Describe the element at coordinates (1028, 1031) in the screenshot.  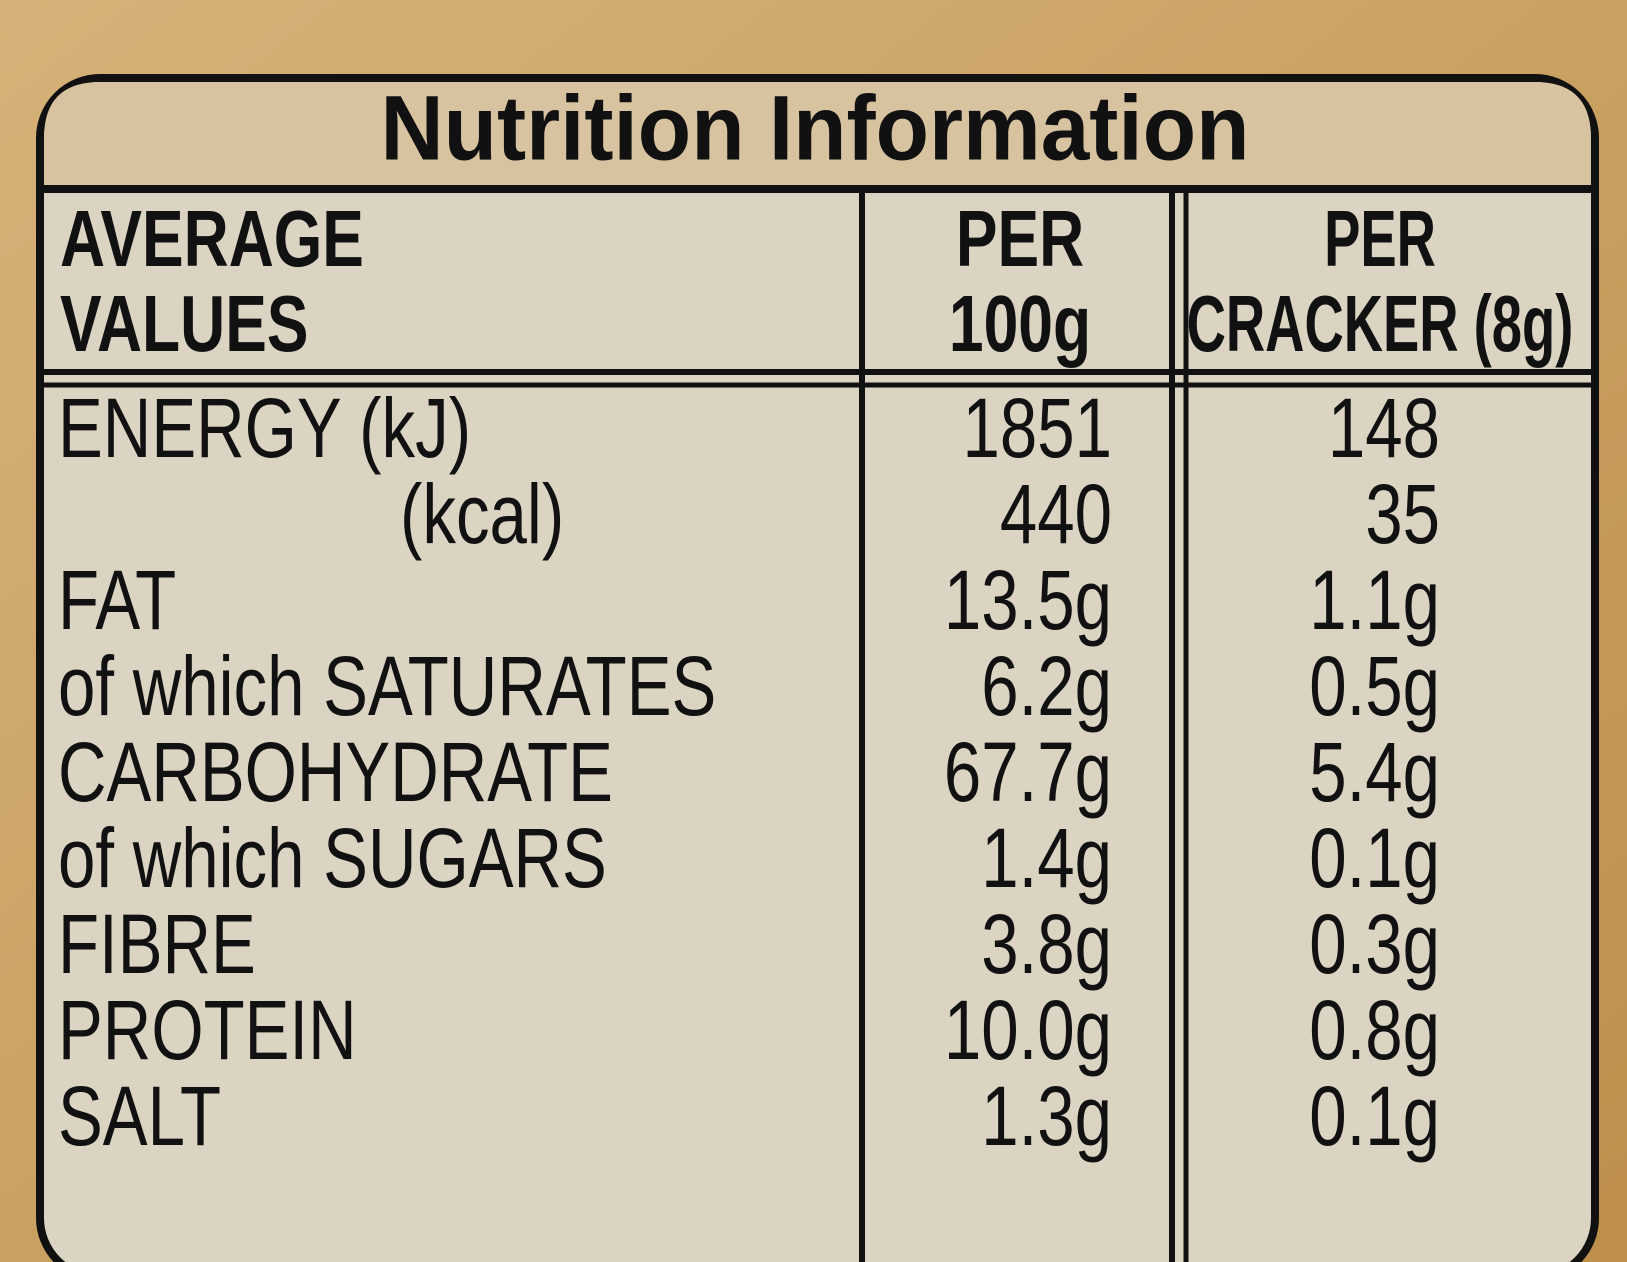
I see `per-100g: 10.0g` at that location.